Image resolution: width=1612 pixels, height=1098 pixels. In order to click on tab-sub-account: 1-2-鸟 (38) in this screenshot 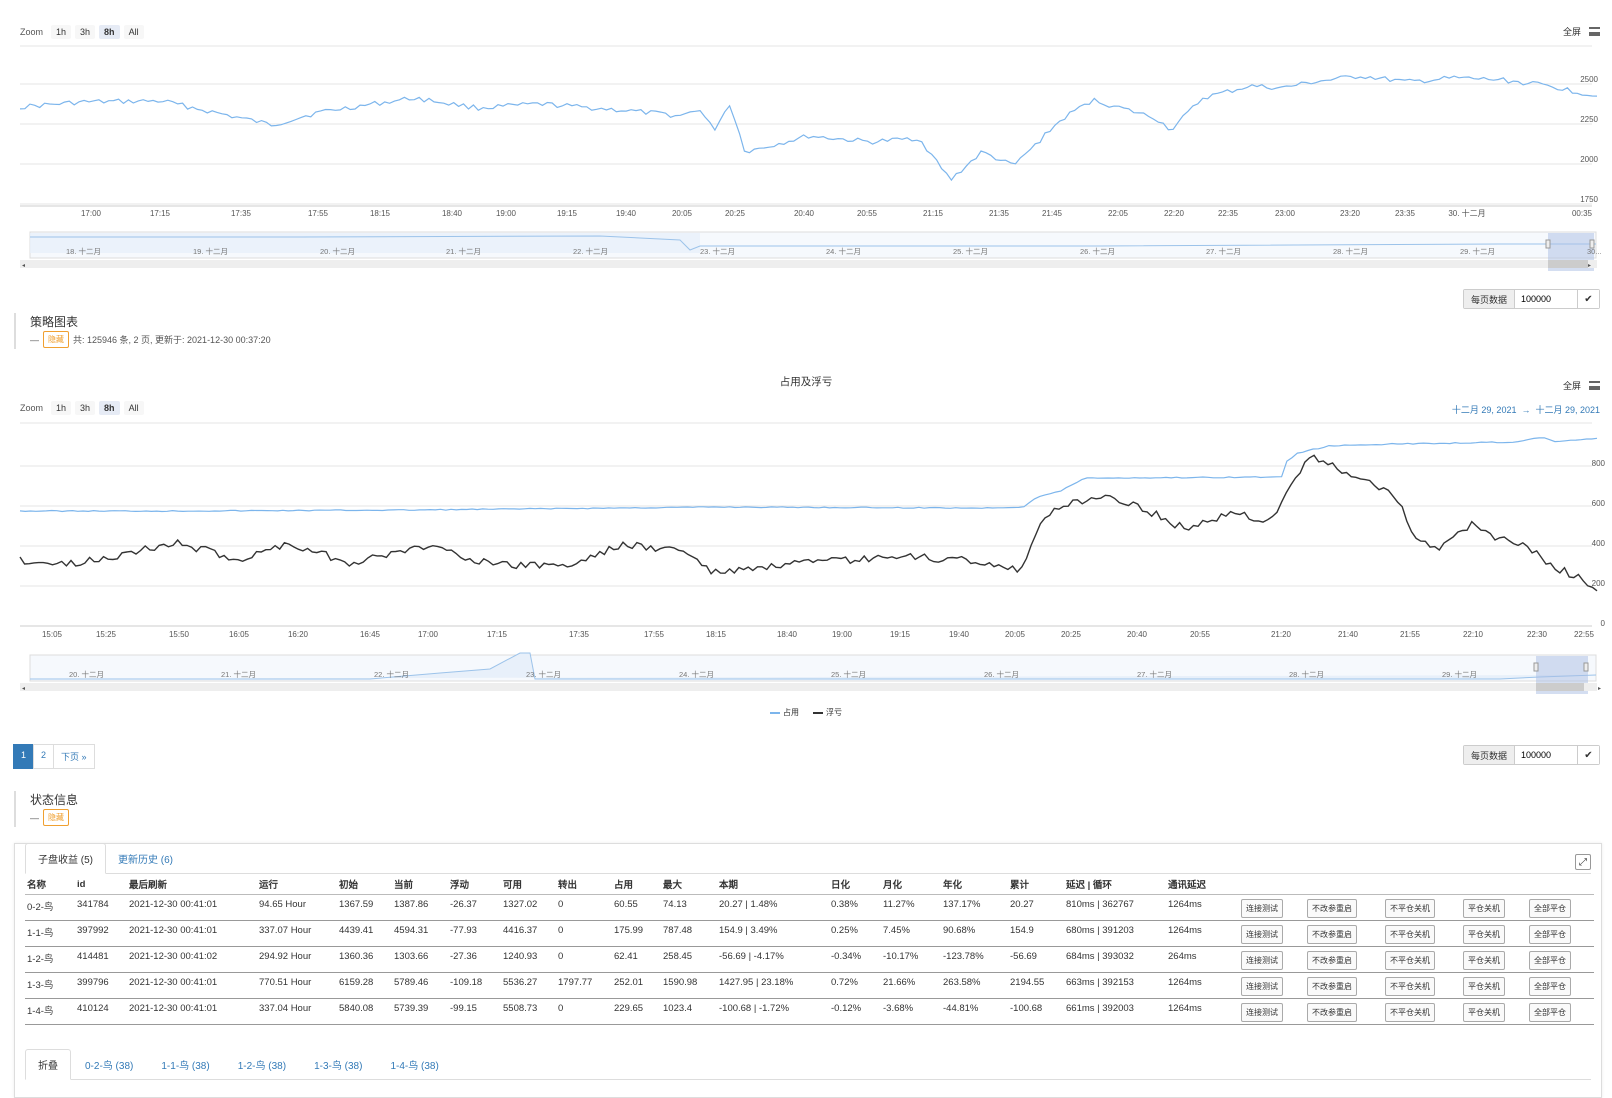, I will do `click(262, 1066)`.